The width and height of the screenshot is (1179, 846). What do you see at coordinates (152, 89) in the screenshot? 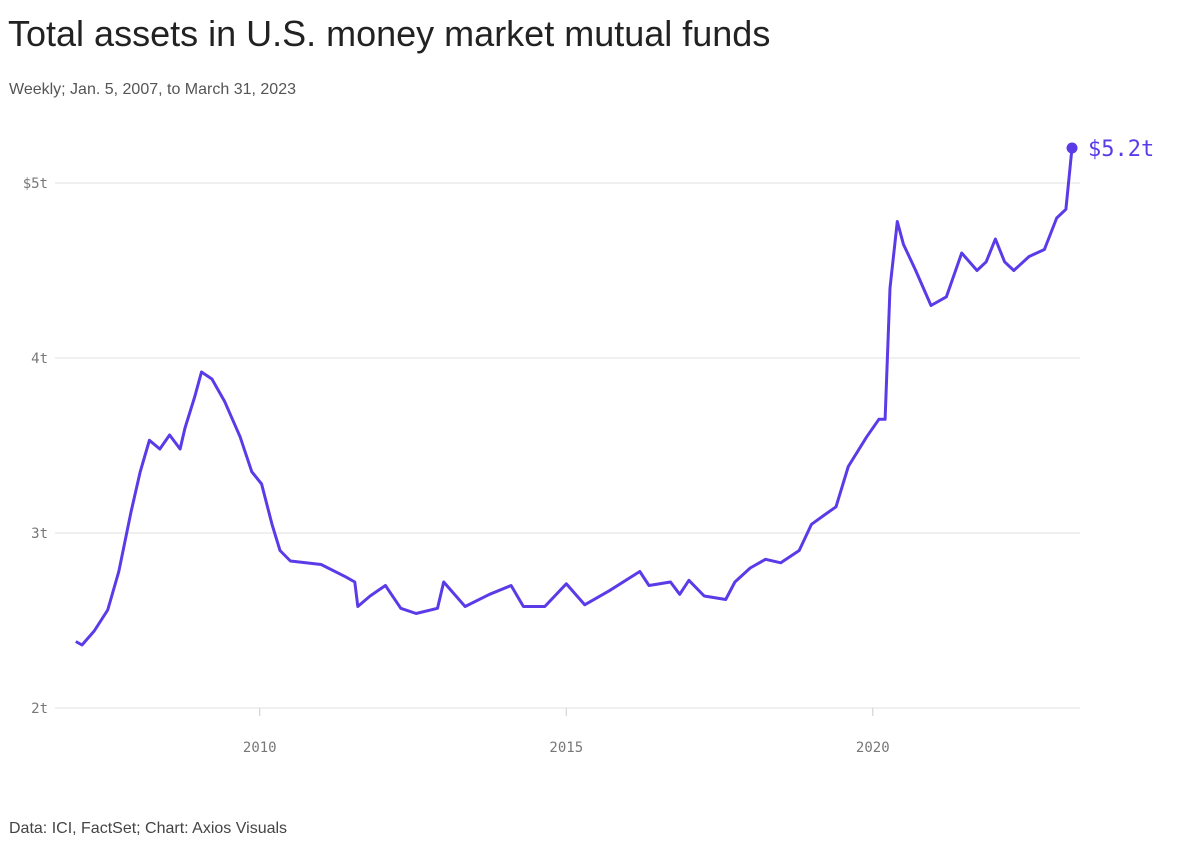
I see `chart-subtitle: Weekly; Jan. 5, 2007, to March 31, 2023` at bounding box center [152, 89].